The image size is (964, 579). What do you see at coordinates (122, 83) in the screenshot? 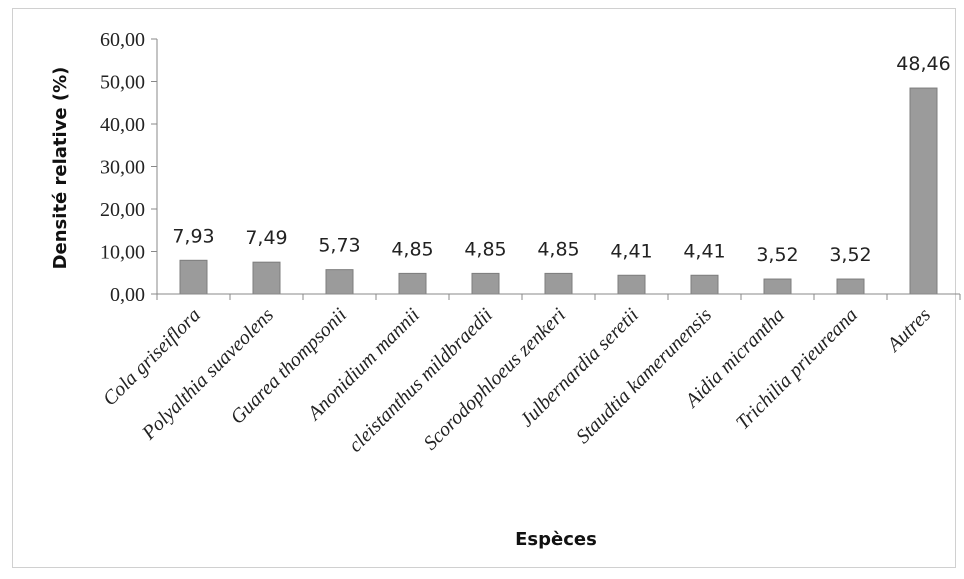
I see `y-tick-label: 50,00` at bounding box center [122, 83].